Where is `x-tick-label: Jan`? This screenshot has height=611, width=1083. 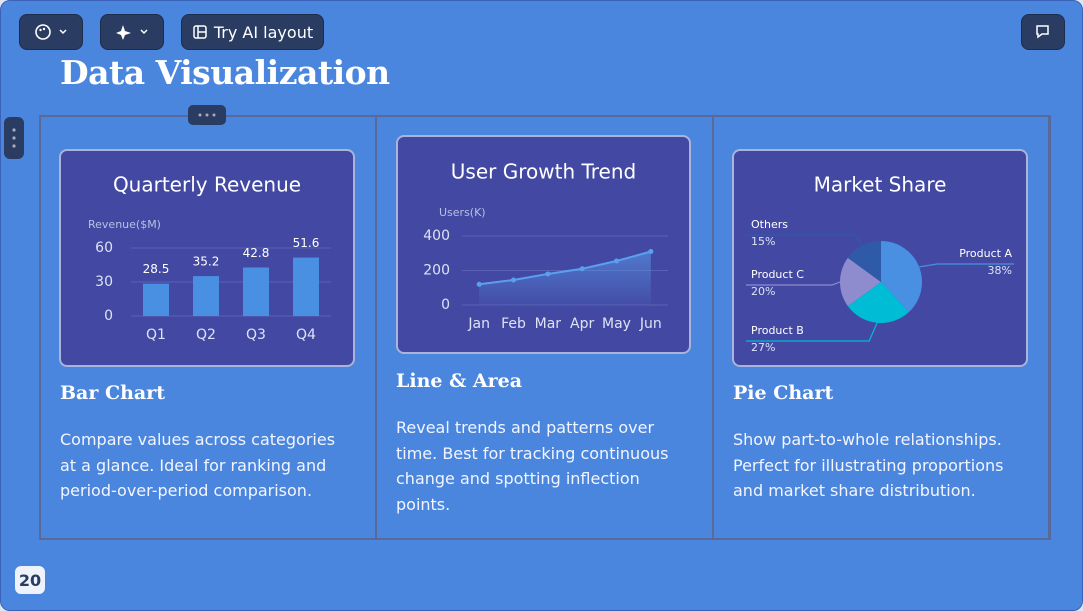 x-tick-label: Jan is located at coordinates (478, 324).